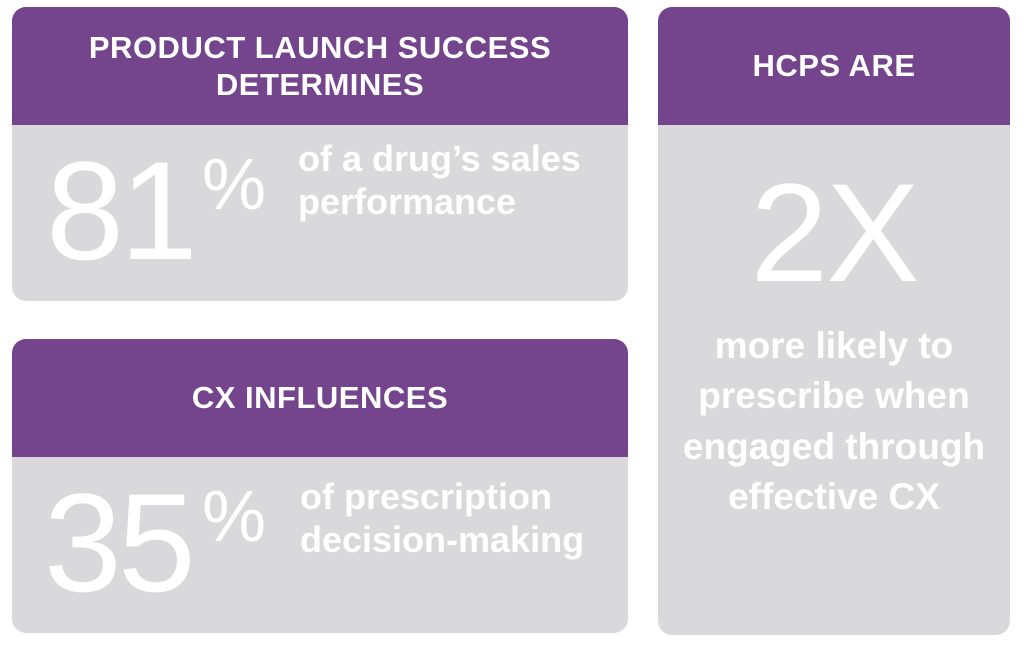 The image size is (1026, 650). Describe the element at coordinates (120, 542) in the screenshot. I see `cx-number: 35` at that location.